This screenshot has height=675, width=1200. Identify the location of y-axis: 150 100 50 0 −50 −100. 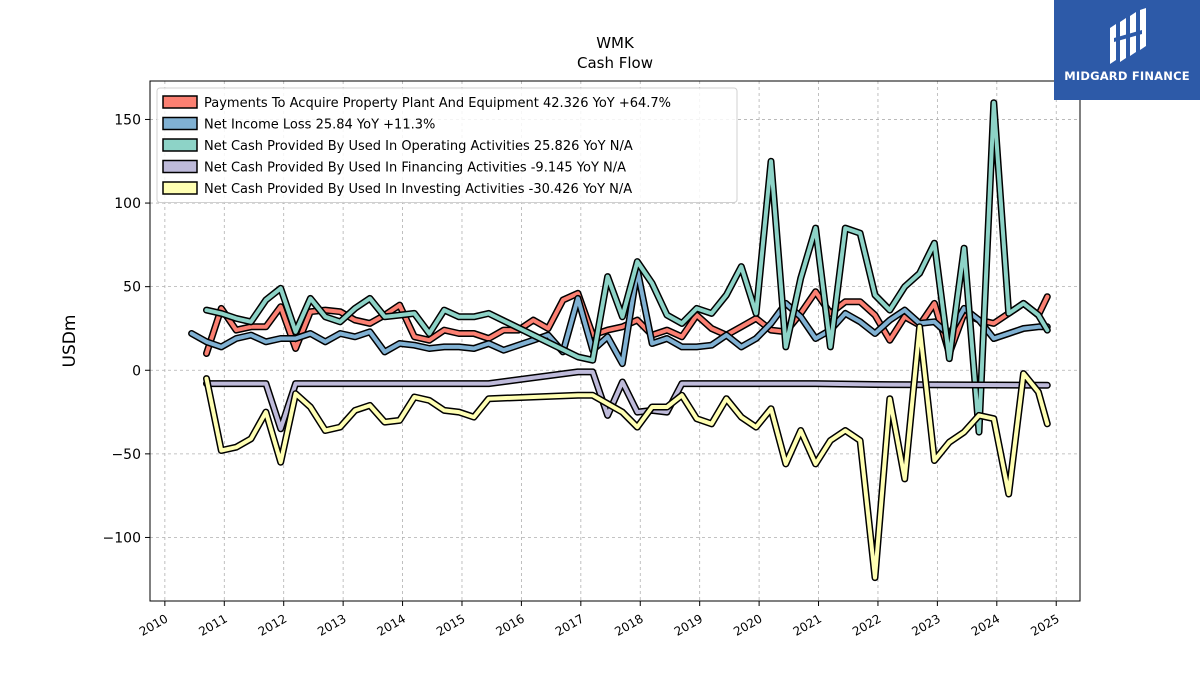
(126, 329).